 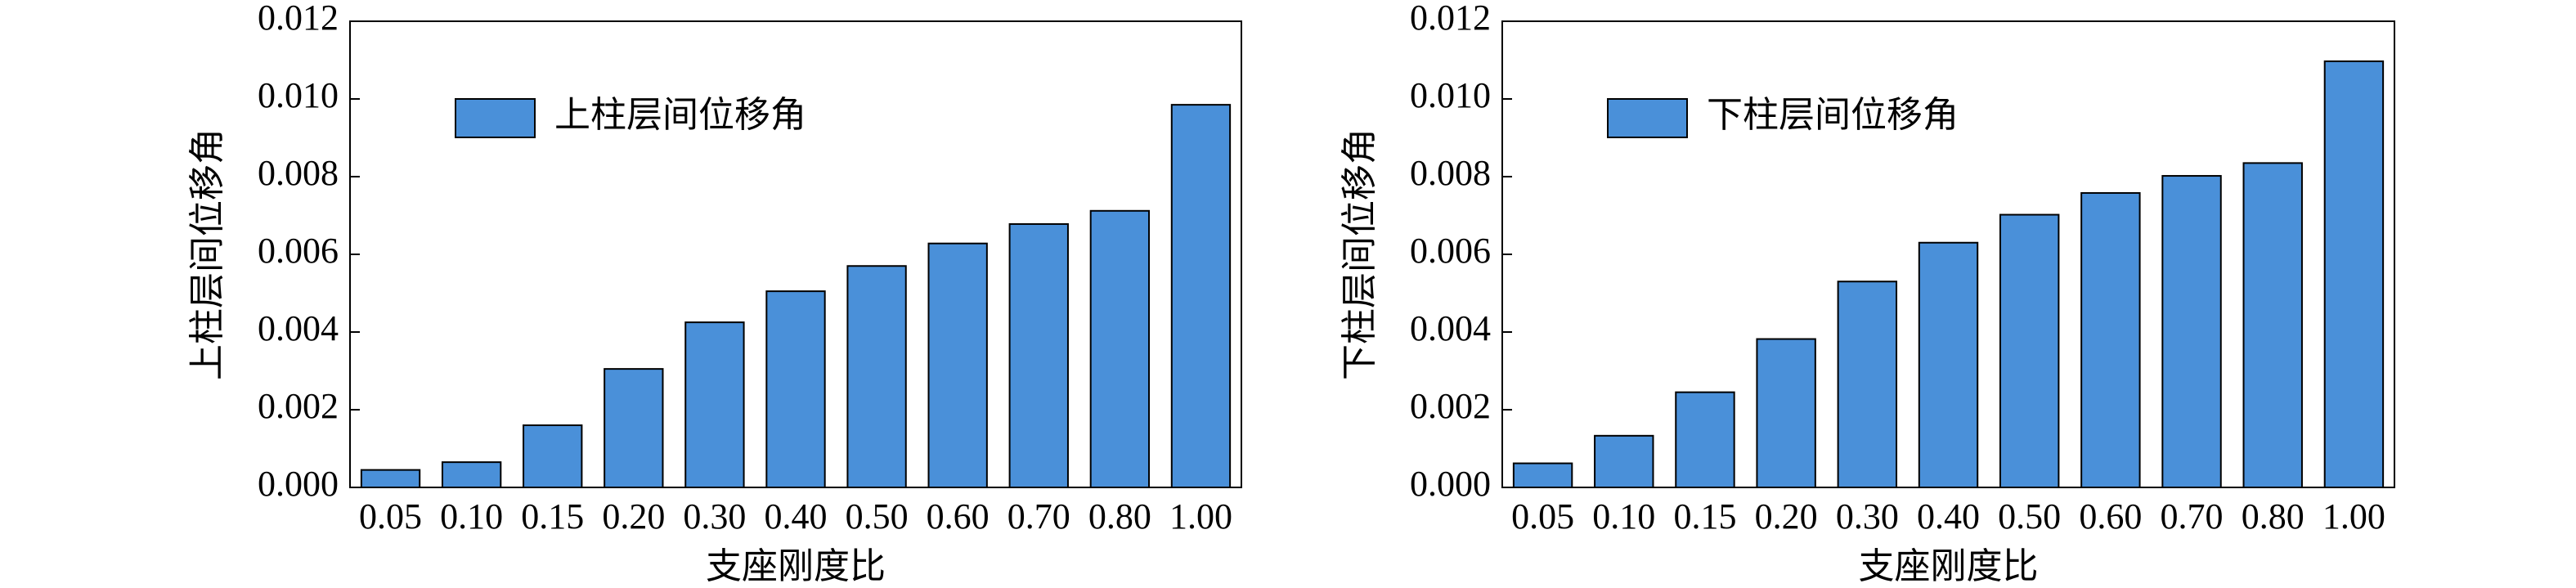 I want to click on y-axis-label: 下柱层间位移角, so click(x=1360, y=254).